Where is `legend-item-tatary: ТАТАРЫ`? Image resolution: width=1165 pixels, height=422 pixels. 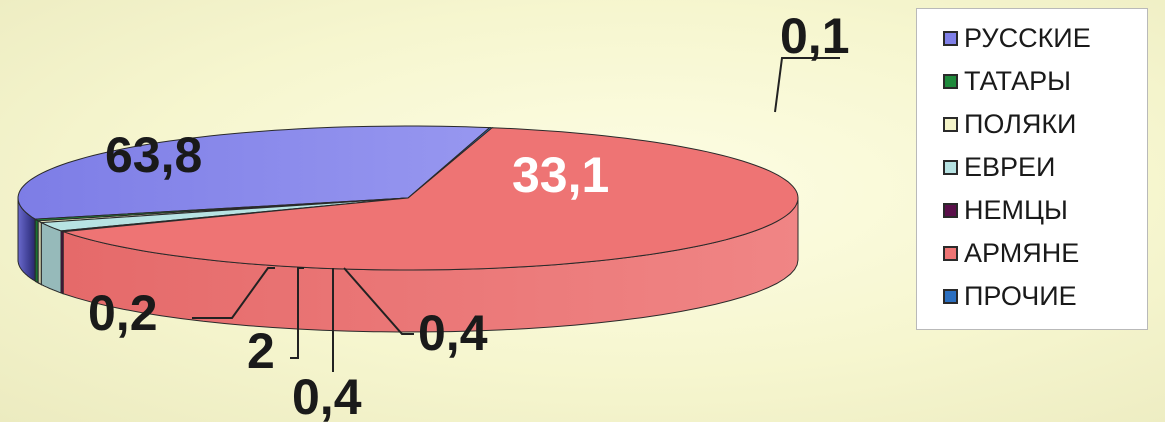
legend-item-tatary: ТАТАРЫ is located at coordinates (1045, 81).